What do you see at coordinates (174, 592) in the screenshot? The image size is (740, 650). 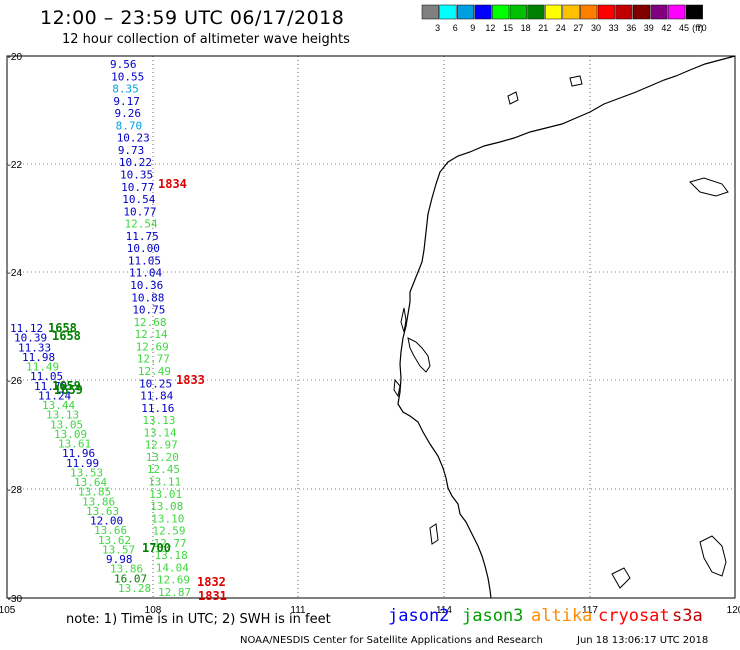 I see `swh-value-track1: 12.87` at bounding box center [174, 592].